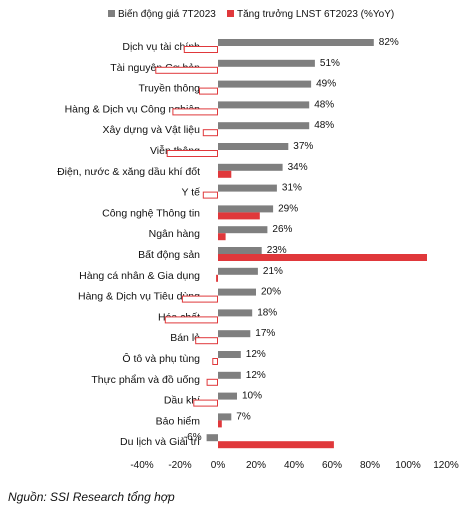 This screenshot has height=517, width=475. I want to click on category-label: Công nghệ Thông tin, so click(151, 213).